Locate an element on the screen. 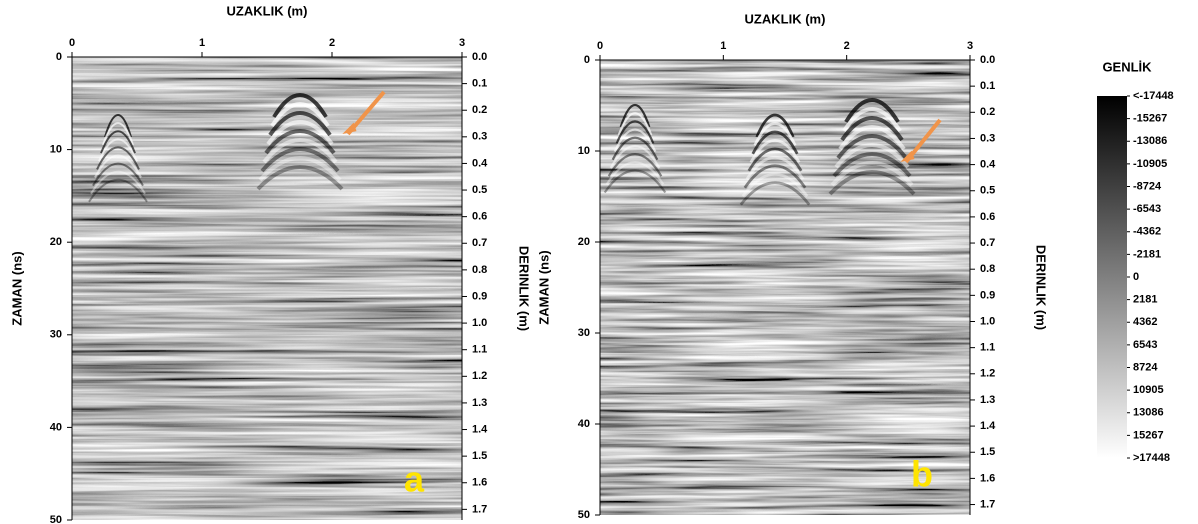 The height and width of the screenshot is (524, 1198). y-tick-label: 50 is located at coordinates (56, 519).